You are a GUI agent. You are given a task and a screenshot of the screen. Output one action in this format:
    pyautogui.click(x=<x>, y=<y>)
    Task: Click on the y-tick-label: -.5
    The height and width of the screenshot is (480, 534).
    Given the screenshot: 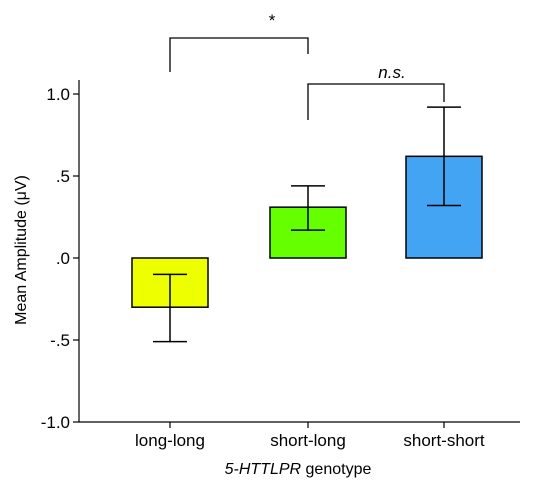 What is the action you would take?
    pyautogui.click(x=60, y=340)
    